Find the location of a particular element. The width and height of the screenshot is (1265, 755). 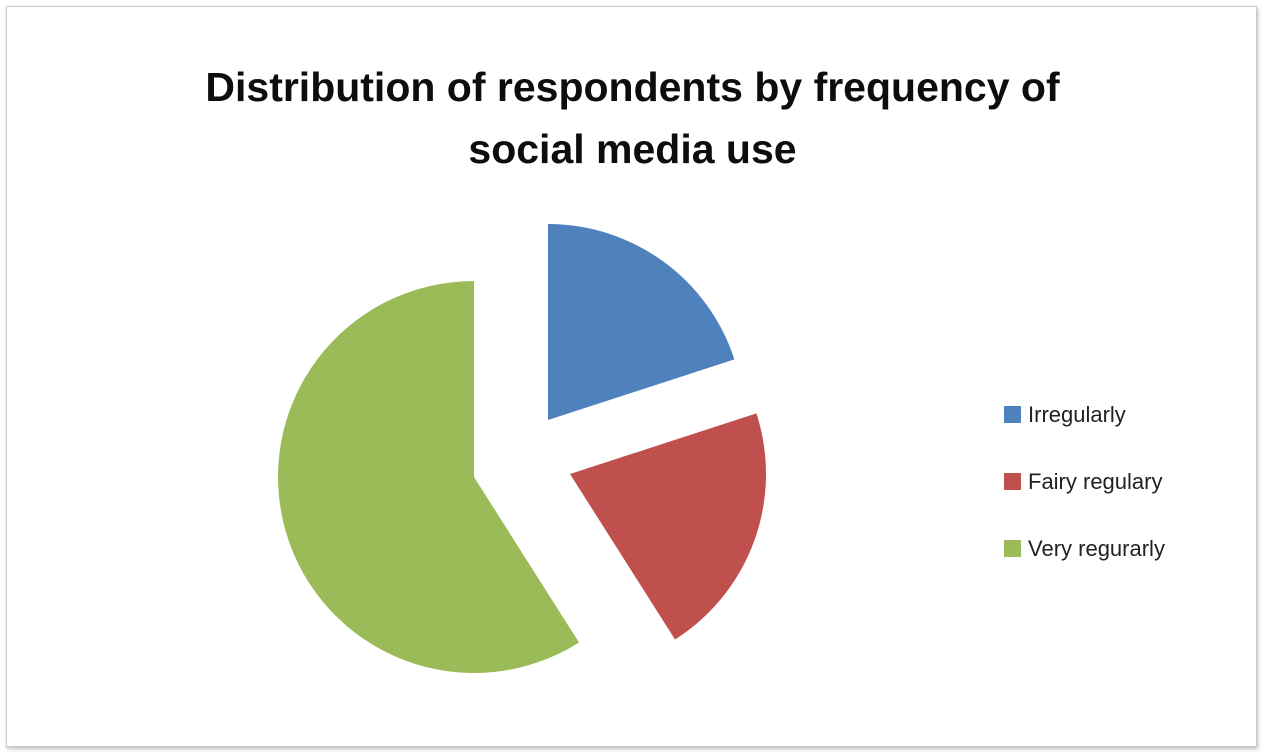

chart-title-line-2: social media use is located at coordinates (632, 149).